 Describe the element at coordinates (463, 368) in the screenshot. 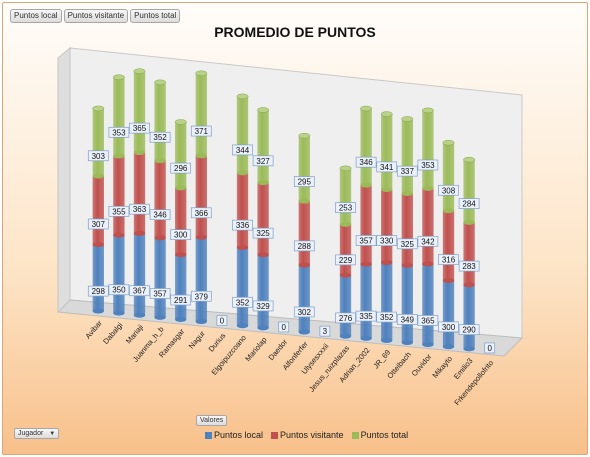

I see `category-label-18: Emilio3` at that location.